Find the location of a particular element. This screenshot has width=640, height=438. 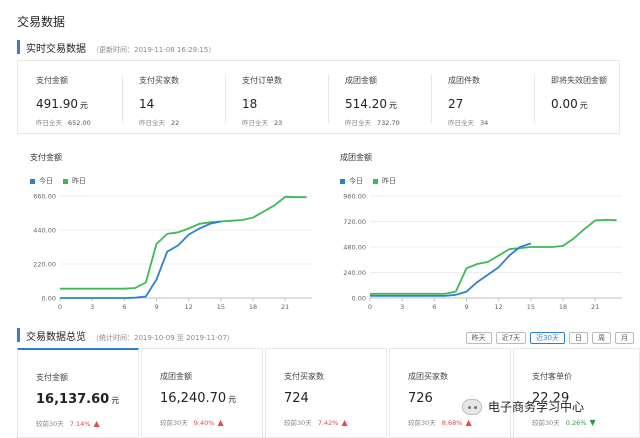

card-label: 成团买家数 is located at coordinates (428, 376).